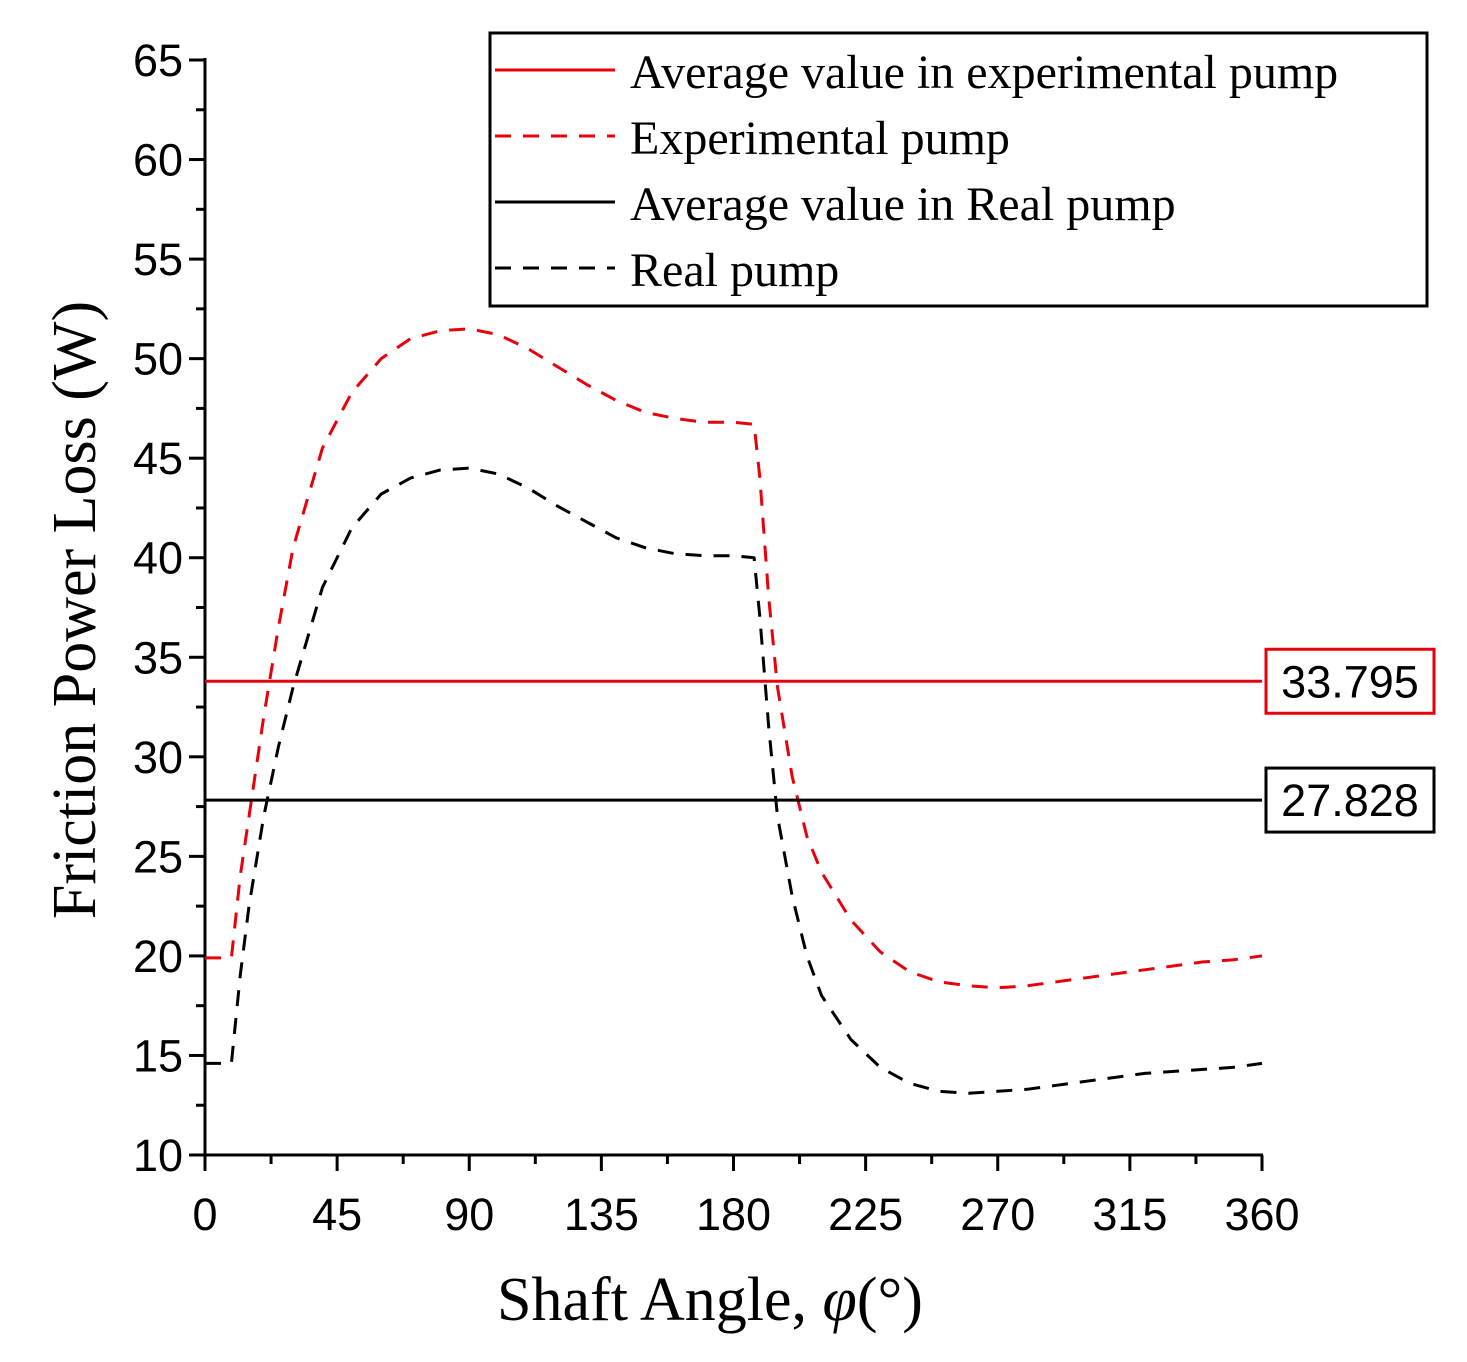  Describe the element at coordinates (469, 1214) in the screenshot. I see `x-tick-label: 90` at that location.